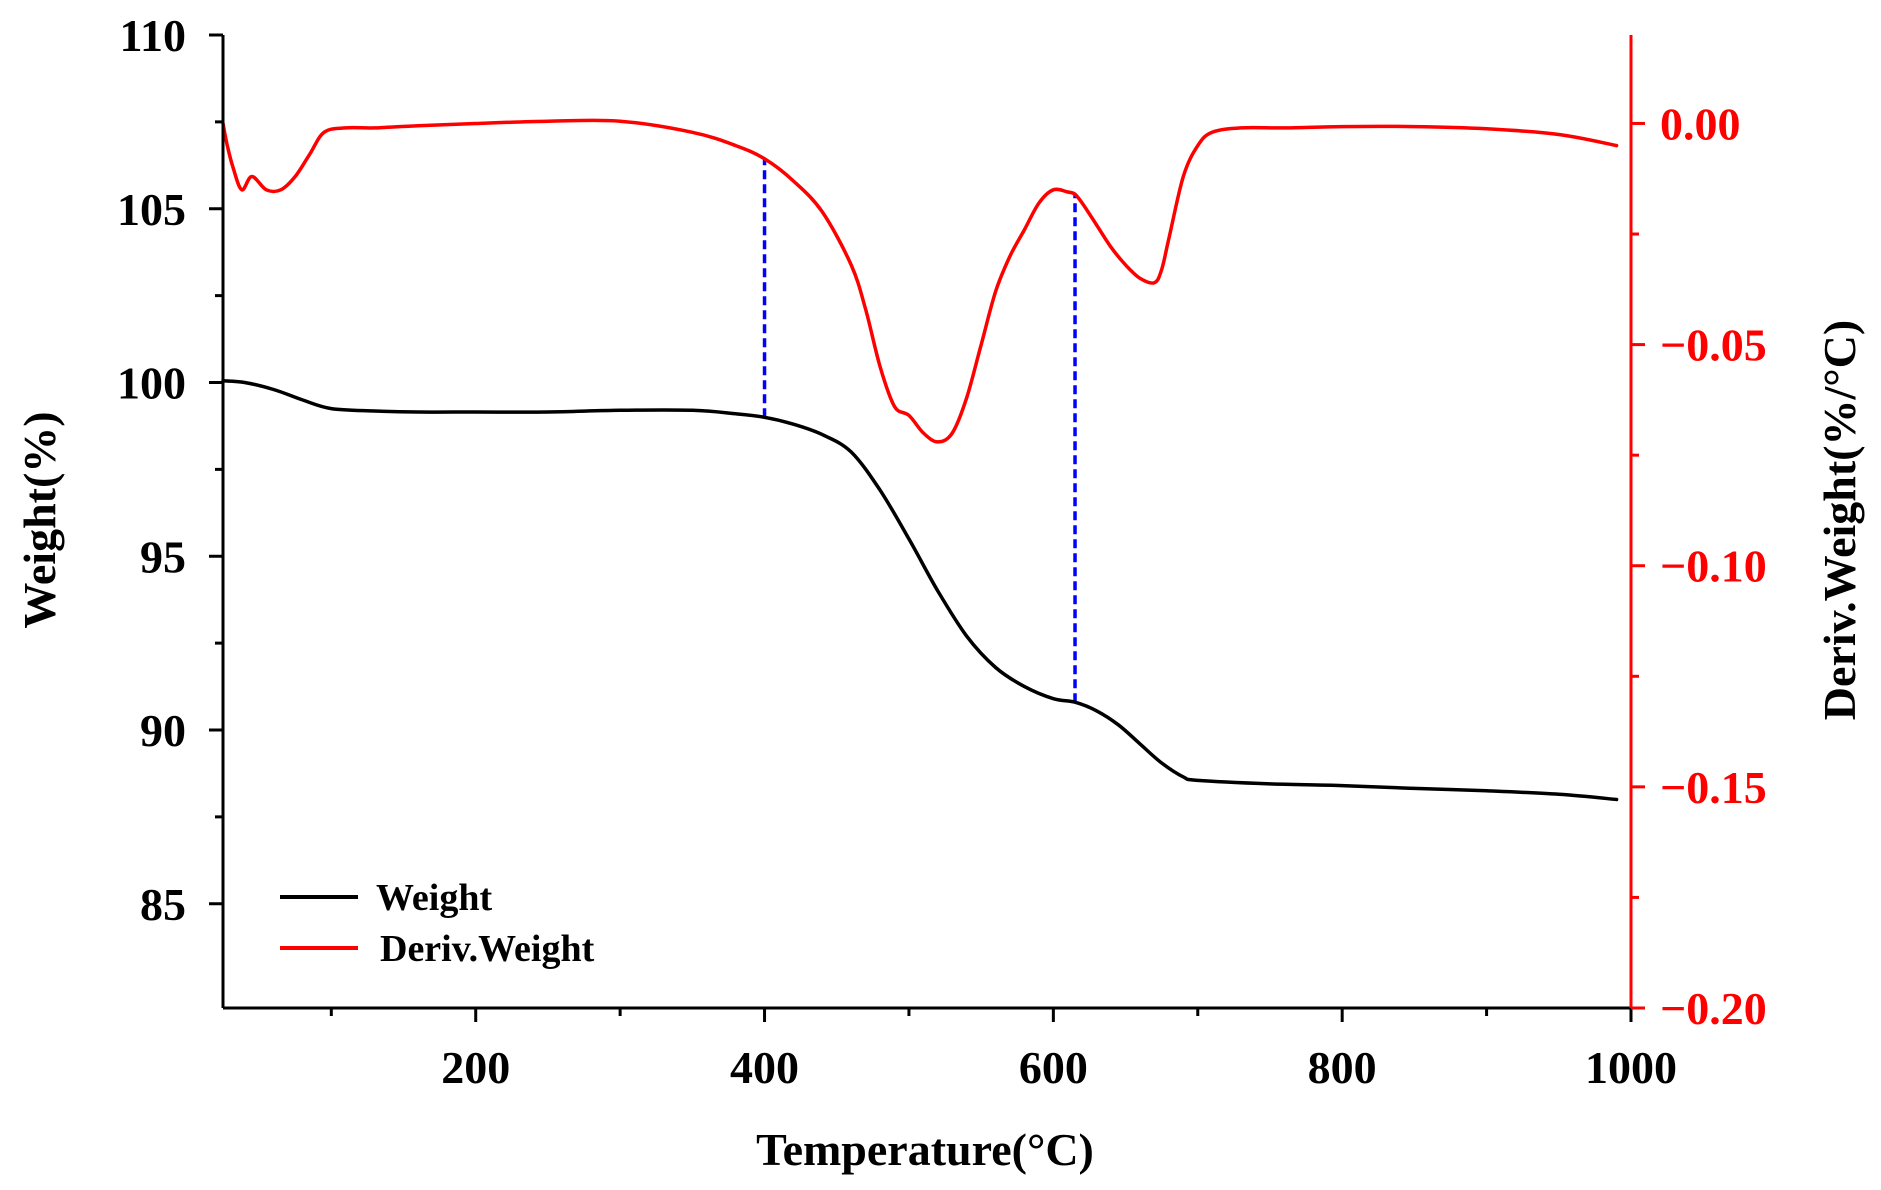  Describe the element at coordinates (925, 1149) in the screenshot. I see `x-axis-title: Temperature(°C)` at that location.